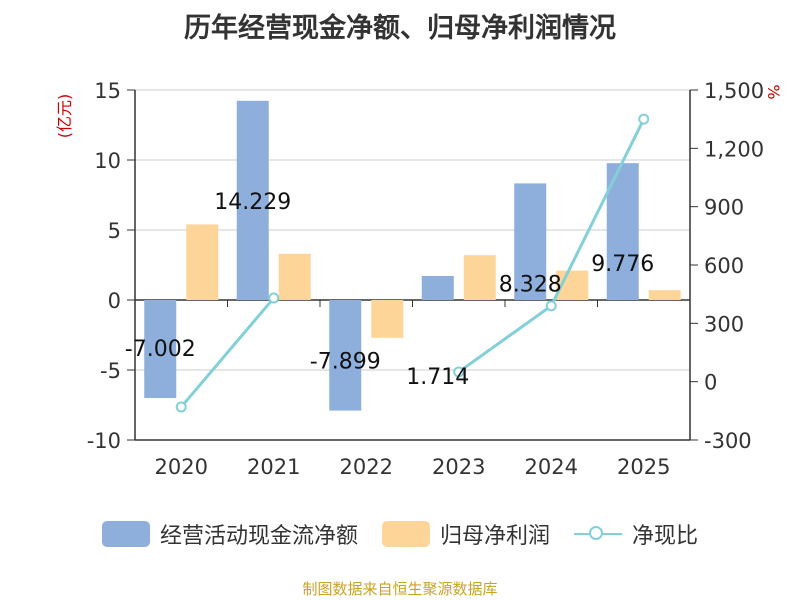  Describe the element at coordinates (728, 441) in the screenshot. I see `y-right-tick-label: -300` at that location.